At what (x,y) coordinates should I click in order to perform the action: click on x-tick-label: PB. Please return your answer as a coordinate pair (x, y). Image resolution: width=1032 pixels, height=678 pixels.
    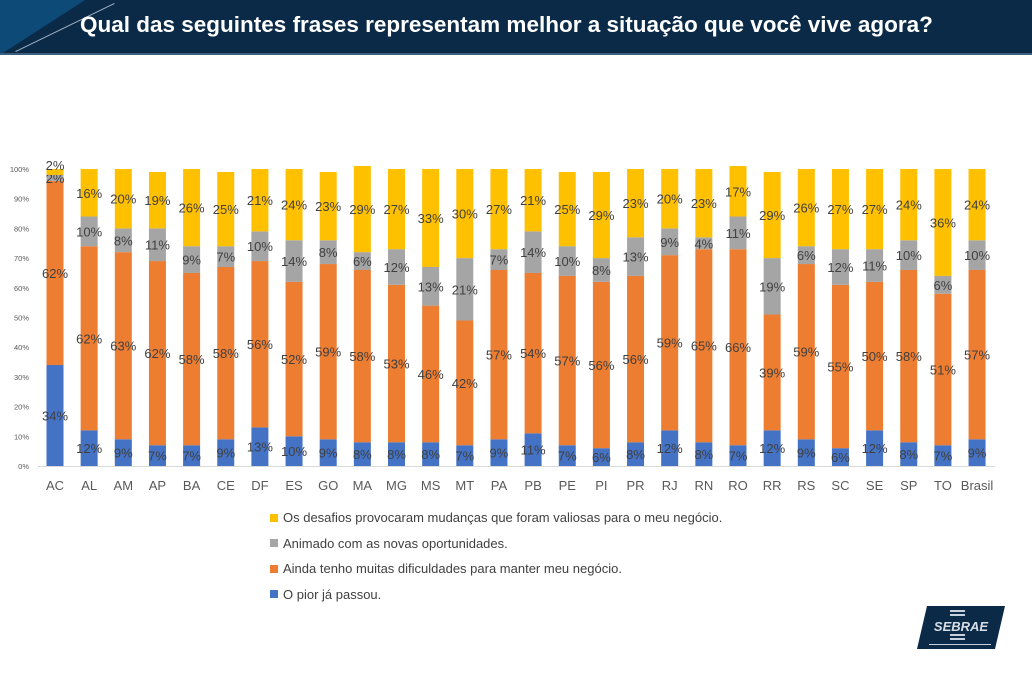
    Looking at the image, I should click on (532, 485).